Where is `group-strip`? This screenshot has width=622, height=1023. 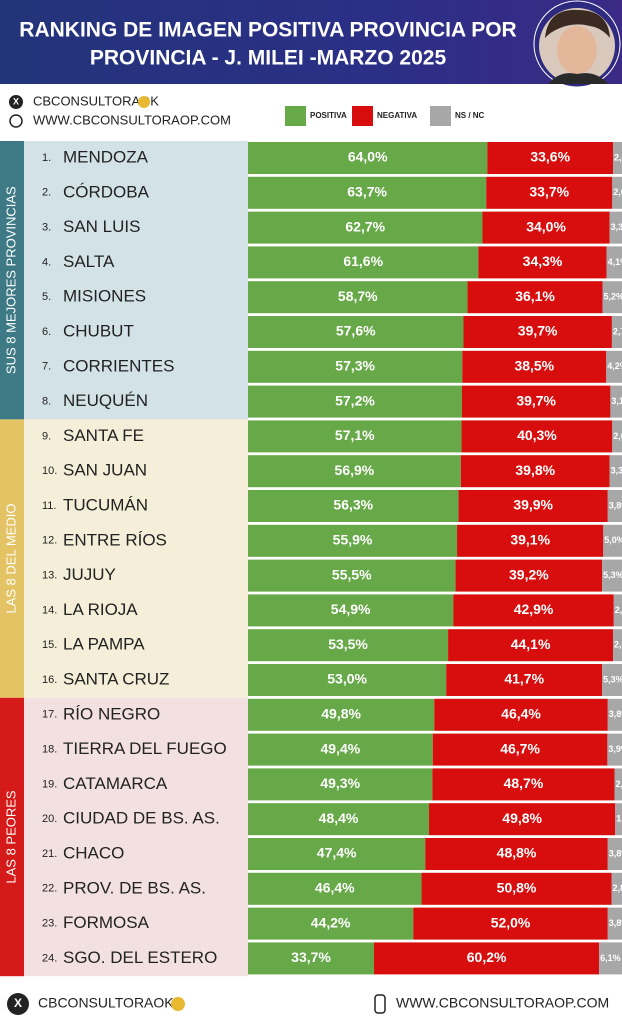 group-strip is located at coordinates (12, 837).